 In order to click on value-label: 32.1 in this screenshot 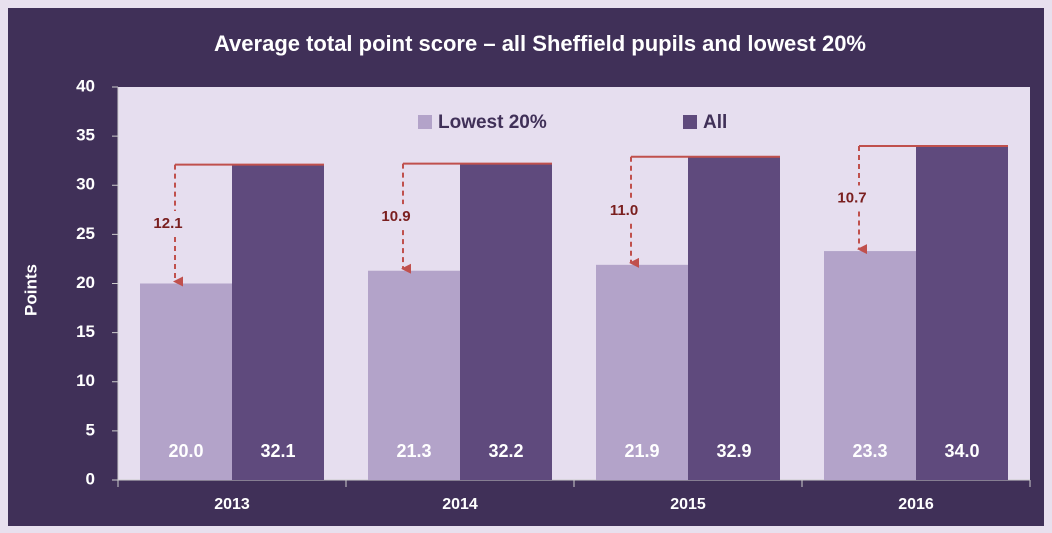, I will do `click(277, 451)`.